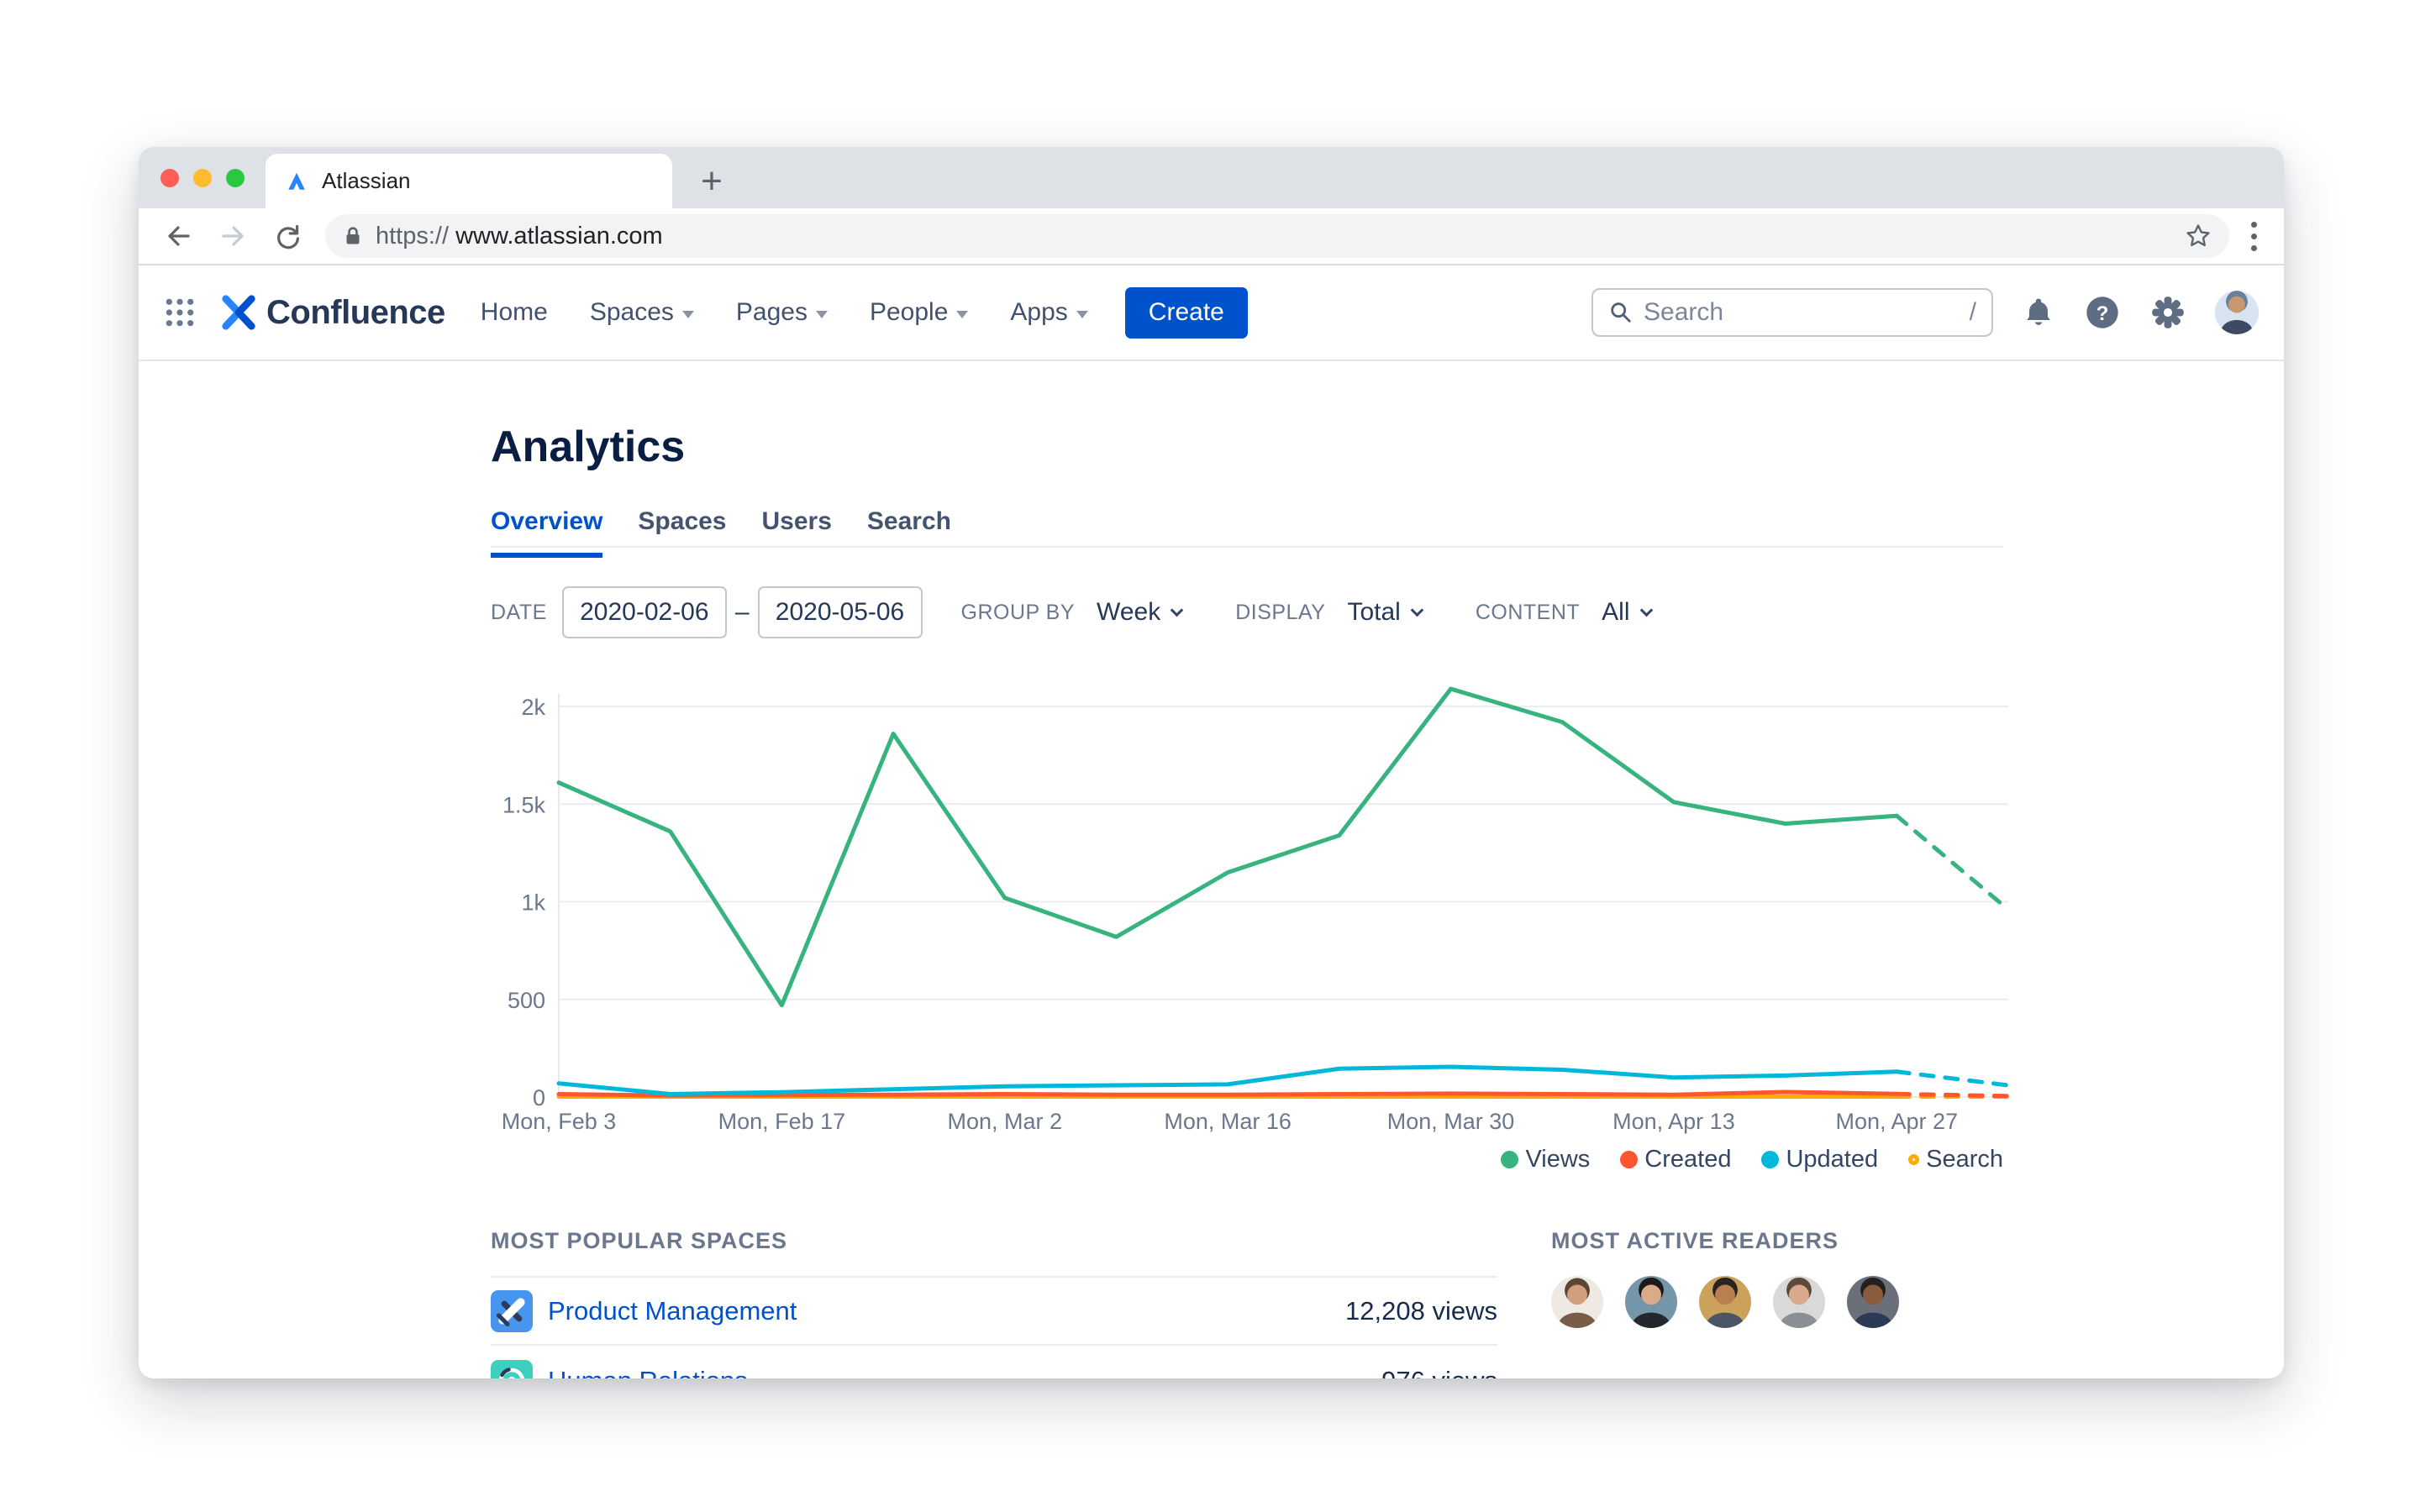  I want to click on legend-item-created: Created, so click(1676, 1159).